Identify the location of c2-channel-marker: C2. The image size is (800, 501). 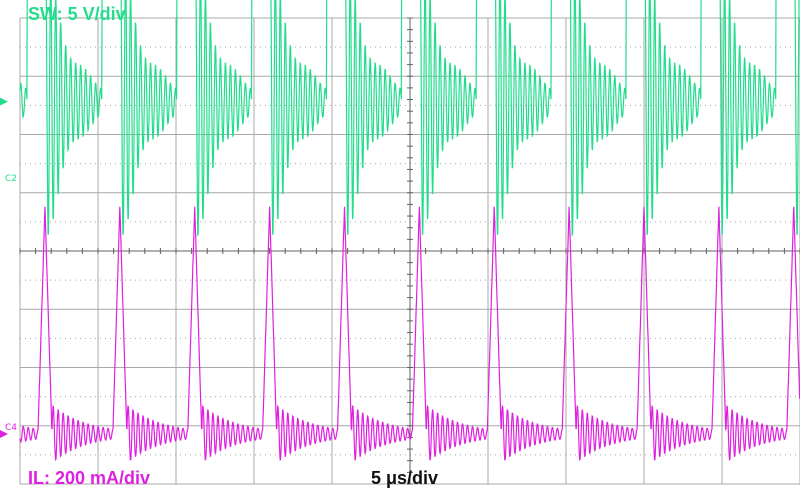
(11, 179).